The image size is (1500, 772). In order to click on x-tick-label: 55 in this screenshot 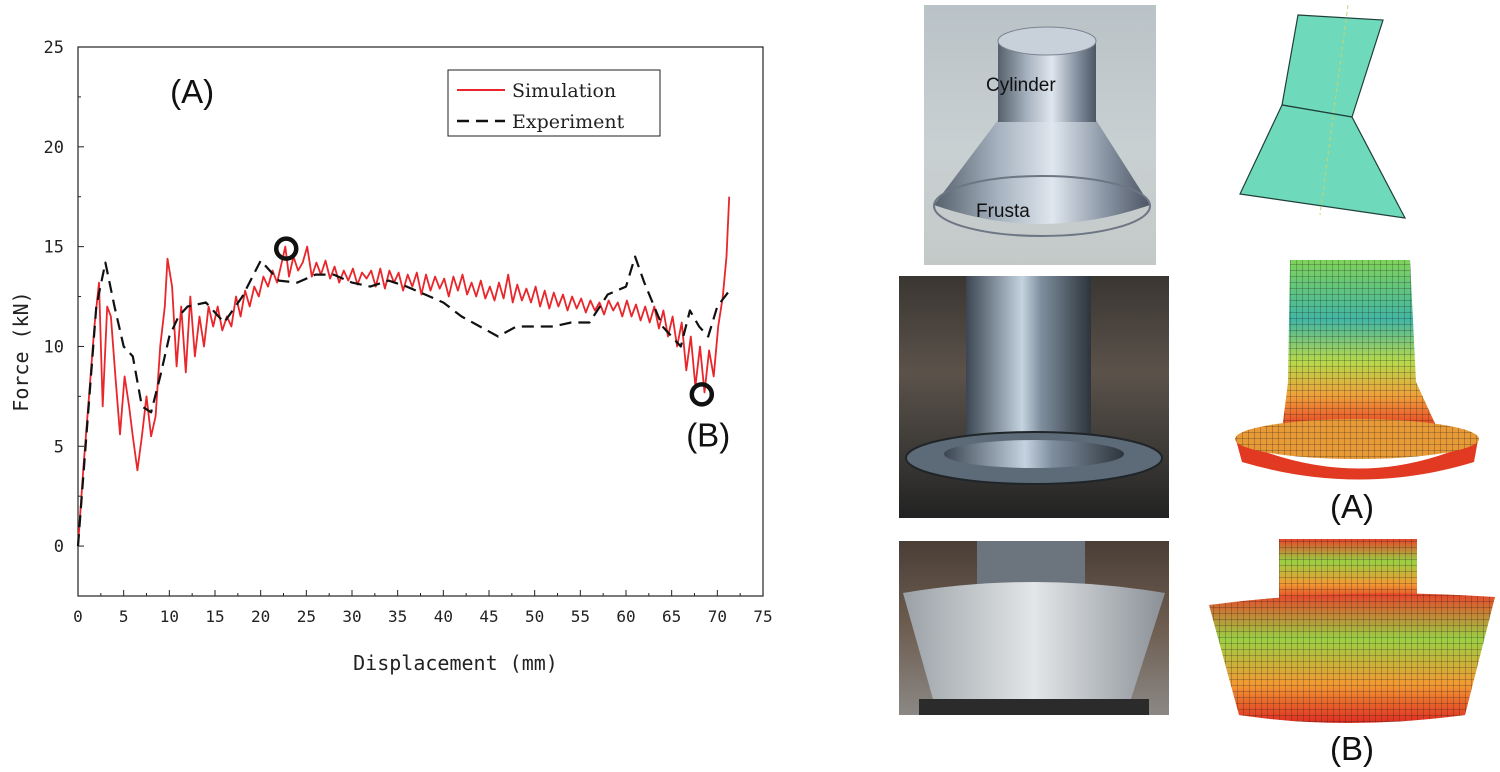, I will do `click(580, 616)`.